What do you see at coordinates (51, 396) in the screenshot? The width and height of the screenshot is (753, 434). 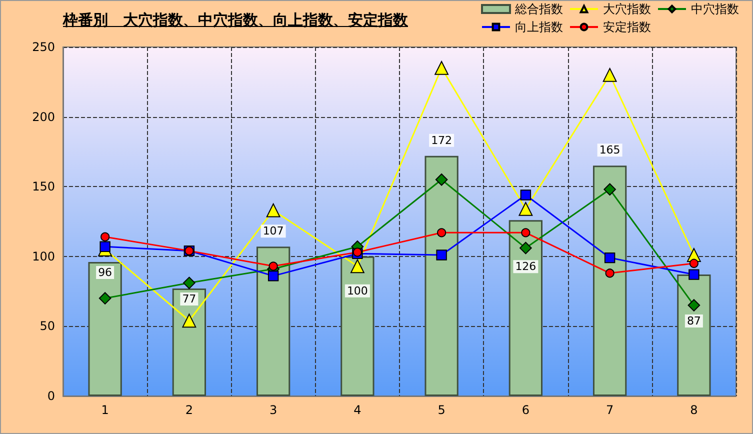 I see `y-tick-label: 0` at bounding box center [51, 396].